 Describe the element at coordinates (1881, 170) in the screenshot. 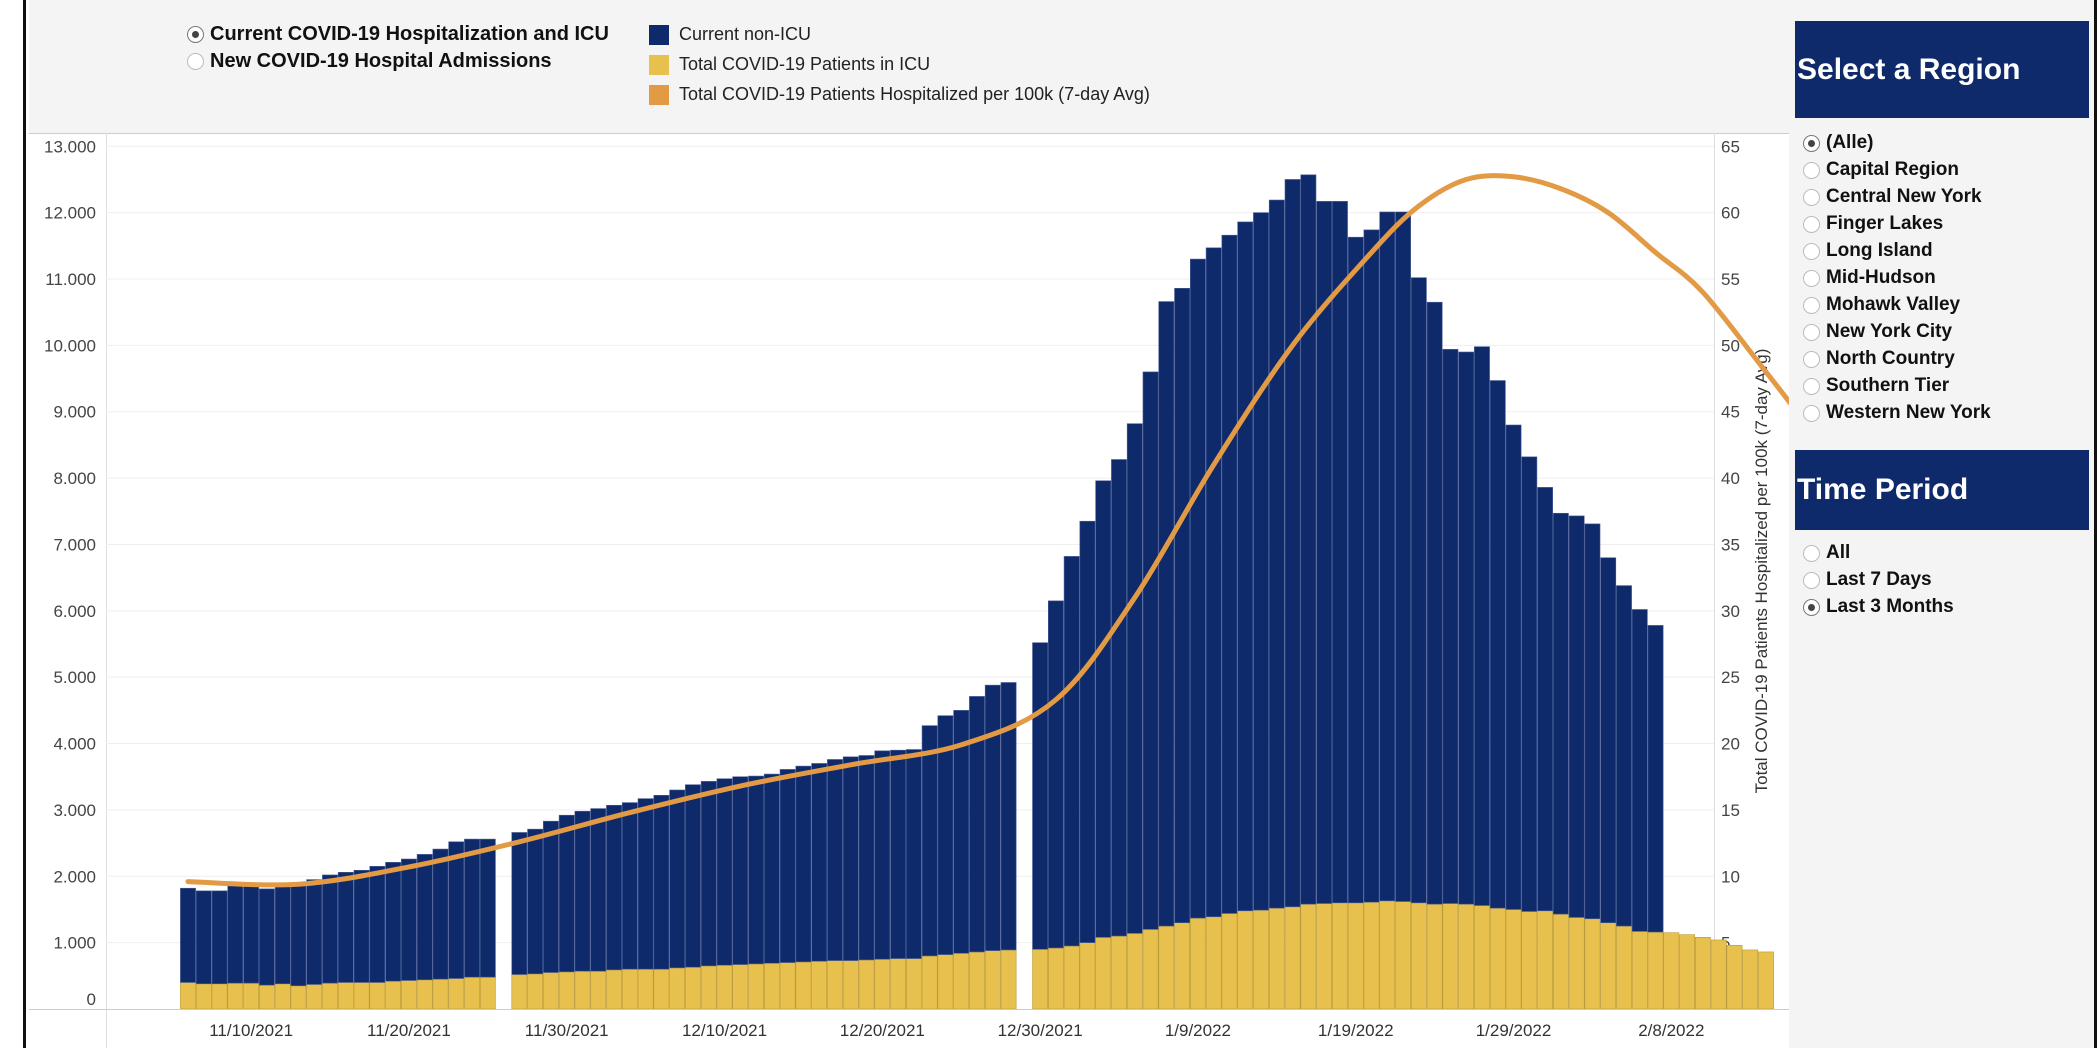

I see `region-option: Capital Region` at that location.